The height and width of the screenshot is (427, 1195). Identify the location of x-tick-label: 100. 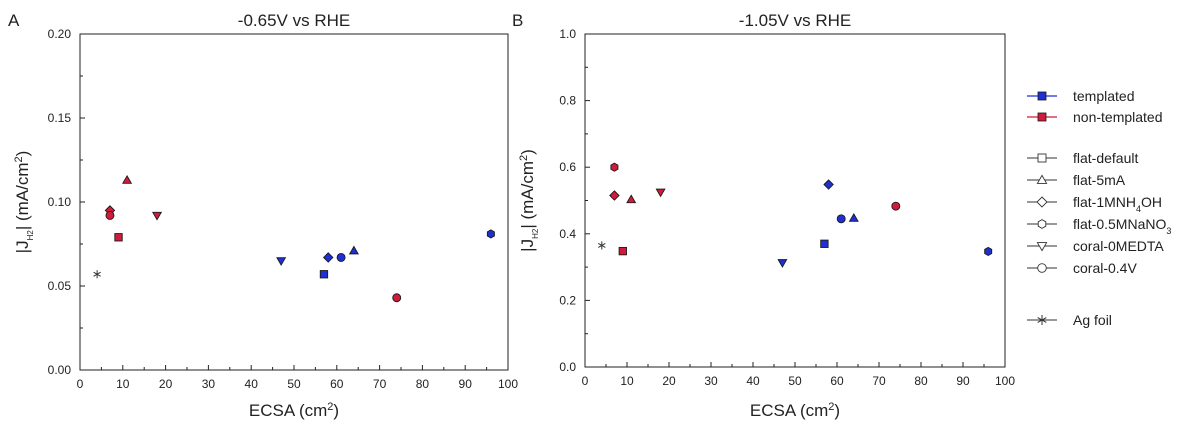
(1005, 381).